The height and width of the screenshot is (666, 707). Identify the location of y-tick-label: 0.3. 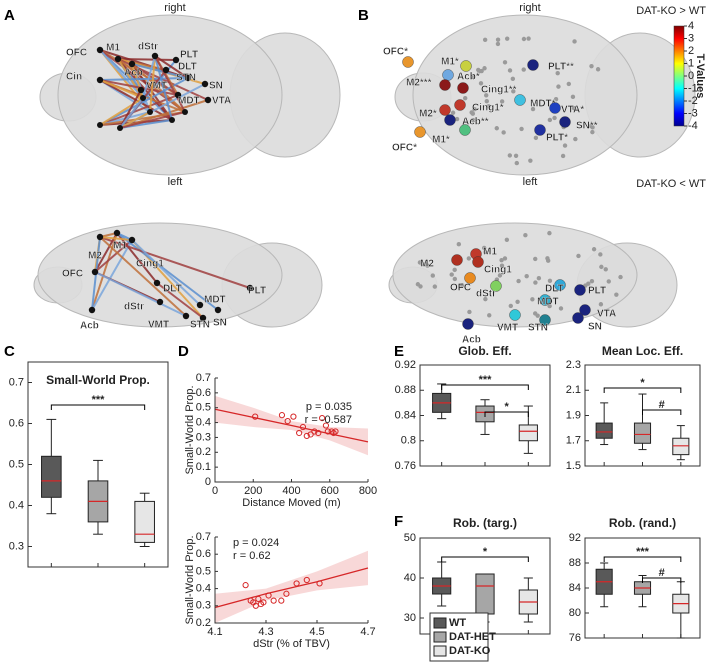
(16, 546).